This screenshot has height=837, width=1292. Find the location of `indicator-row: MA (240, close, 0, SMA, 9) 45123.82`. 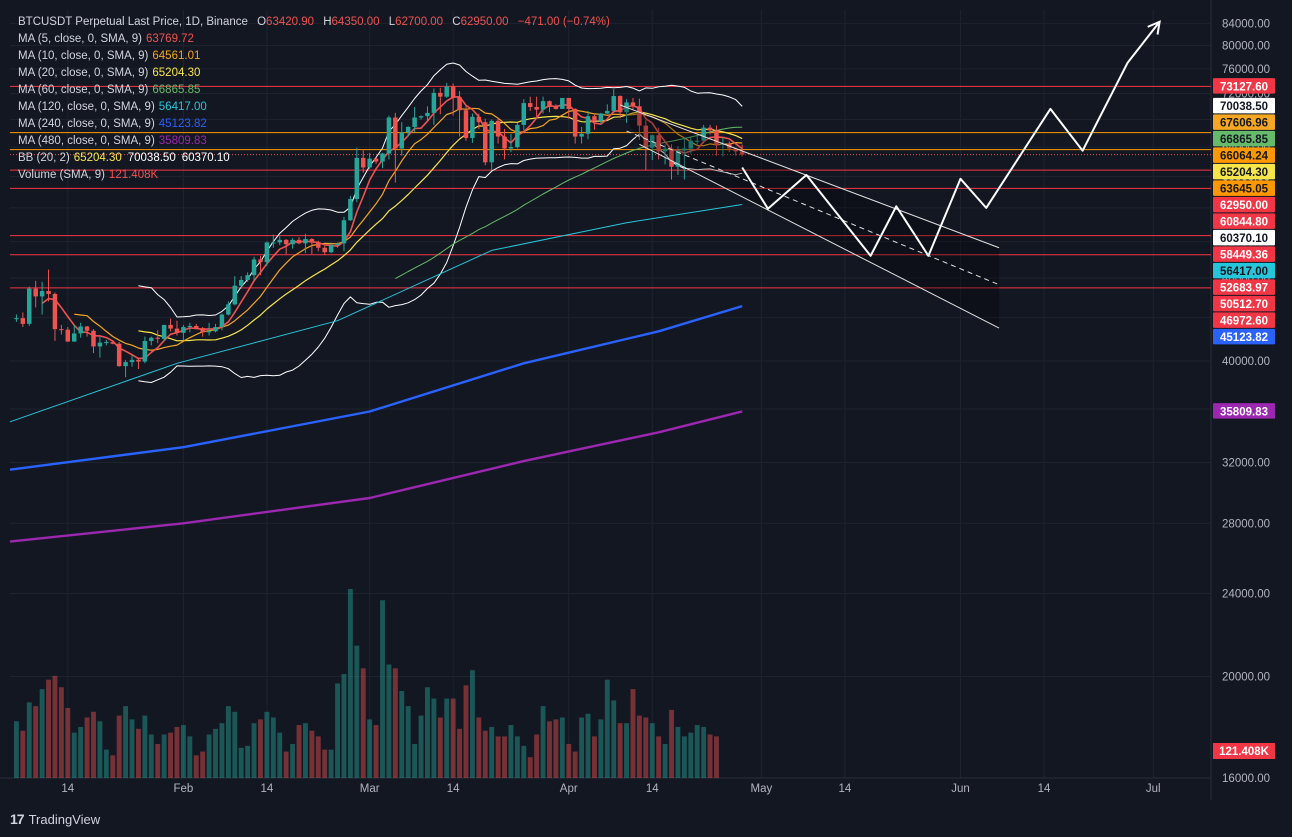

indicator-row: MA (240, close, 0, SMA, 9) 45123.82 is located at coordinates (314, 124).